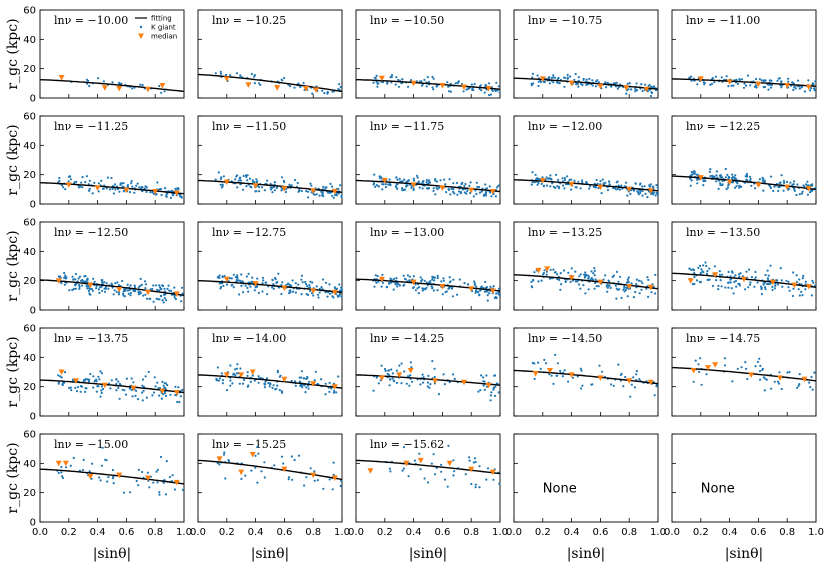  I want to click on x-tick-label: 0.2, so click(385, 532).